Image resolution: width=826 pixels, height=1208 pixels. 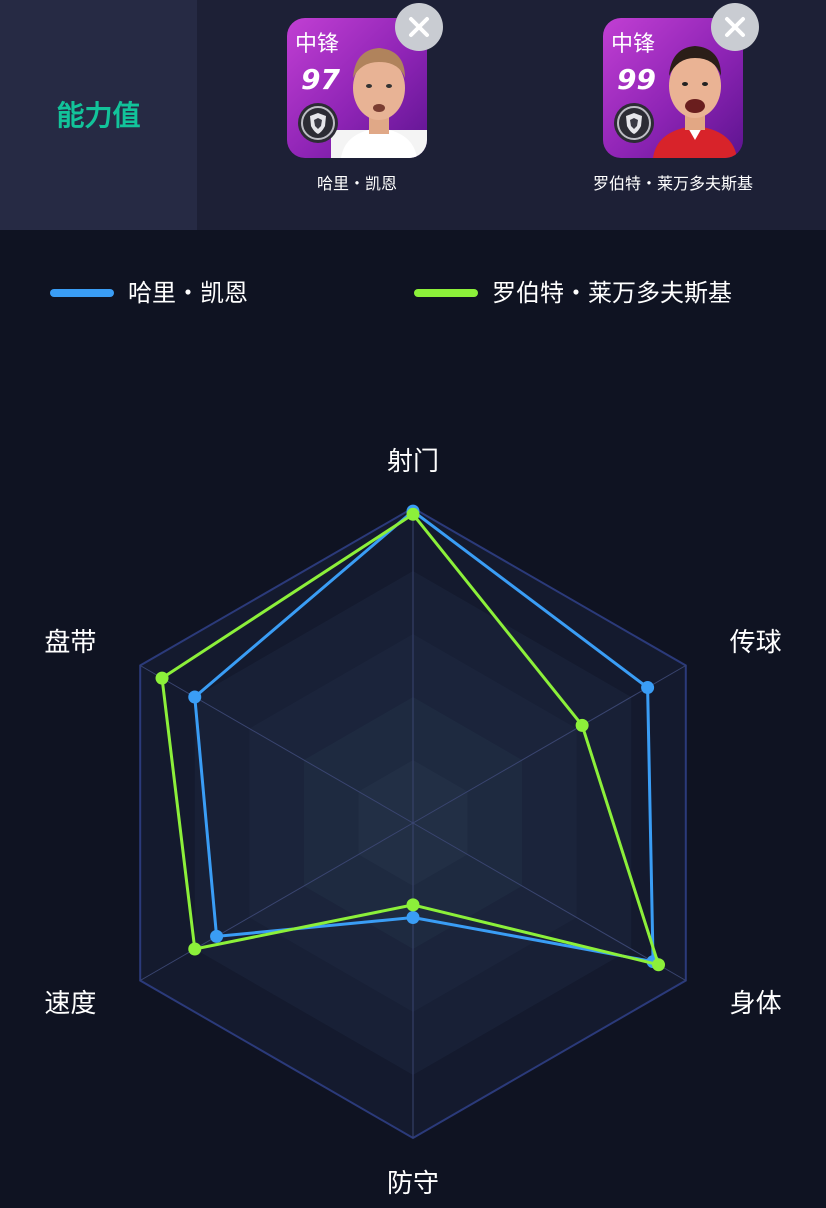 What do you see at coordinates (70, 1003) in the screenshot?
I see `axis-label-speed: 速度` at bounding box center [70, 1003].